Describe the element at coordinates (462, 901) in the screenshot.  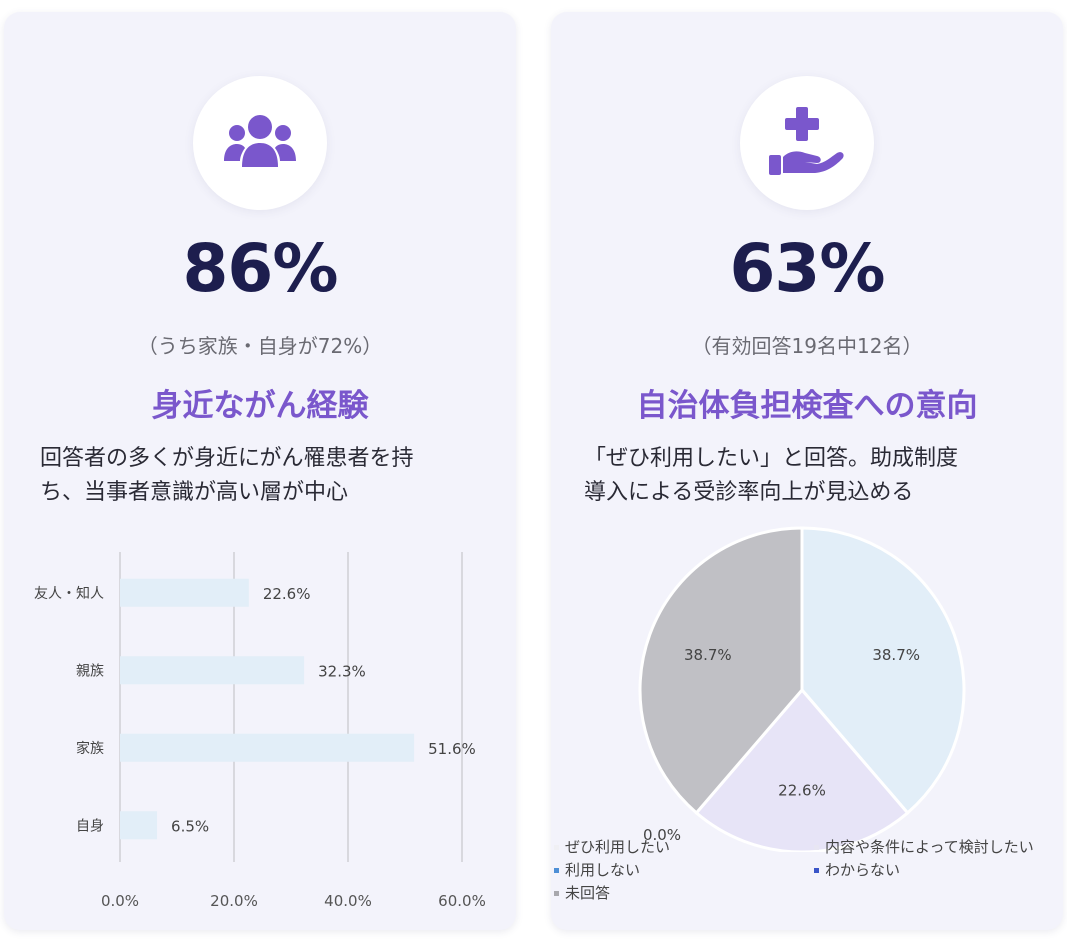
I see `x-tick-label: 60.0%` at that location.